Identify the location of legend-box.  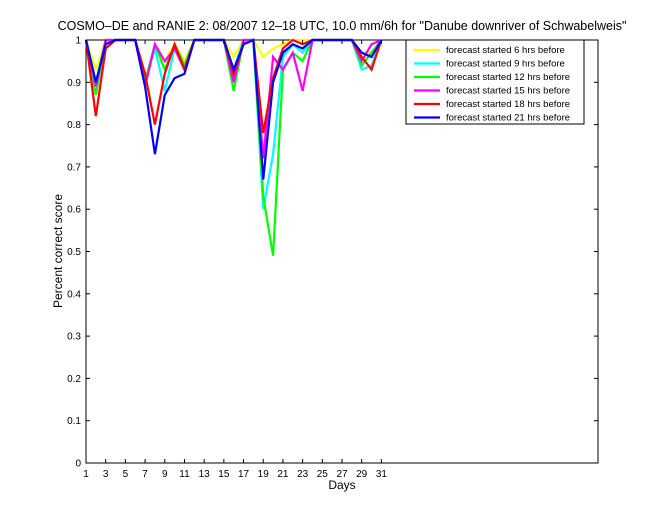
(495, 82).